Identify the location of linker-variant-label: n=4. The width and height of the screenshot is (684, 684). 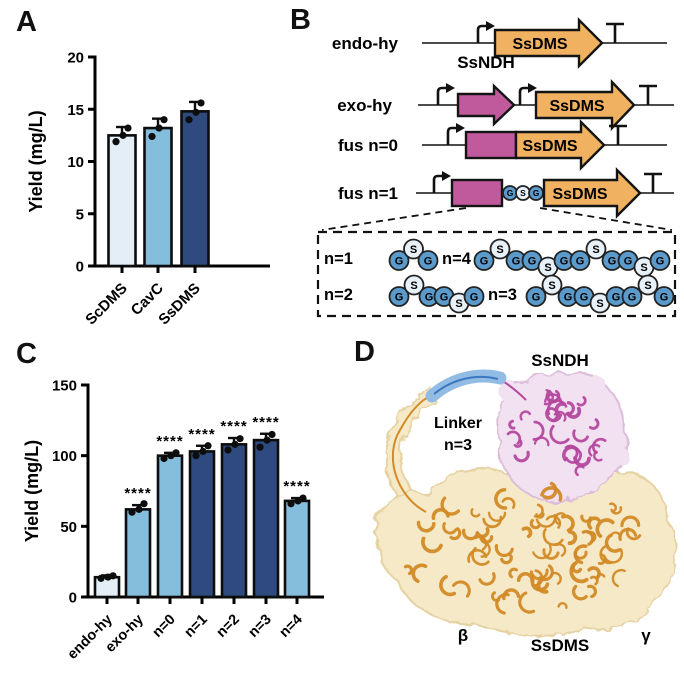
(457, 259).